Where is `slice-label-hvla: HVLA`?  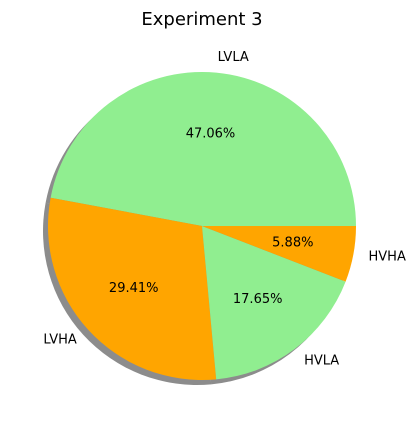 slice-label-hvla: HVLA is located at coordinates (321, 361).